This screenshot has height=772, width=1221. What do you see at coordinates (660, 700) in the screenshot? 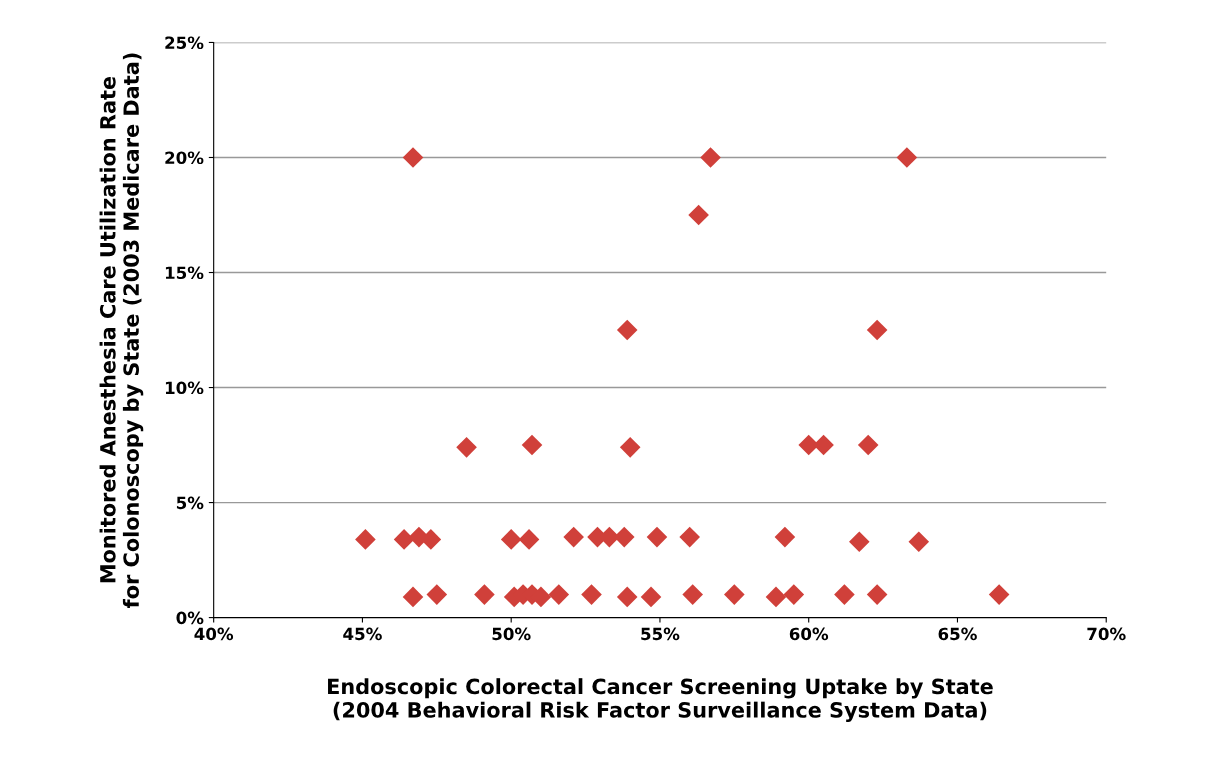
I see `x-axis-title: Endoscopic Colorectal Cancer Screening Uptake by State (2004 Behavioral Risk Factor Surveillance System Data)` at bounding box center [660, 700].